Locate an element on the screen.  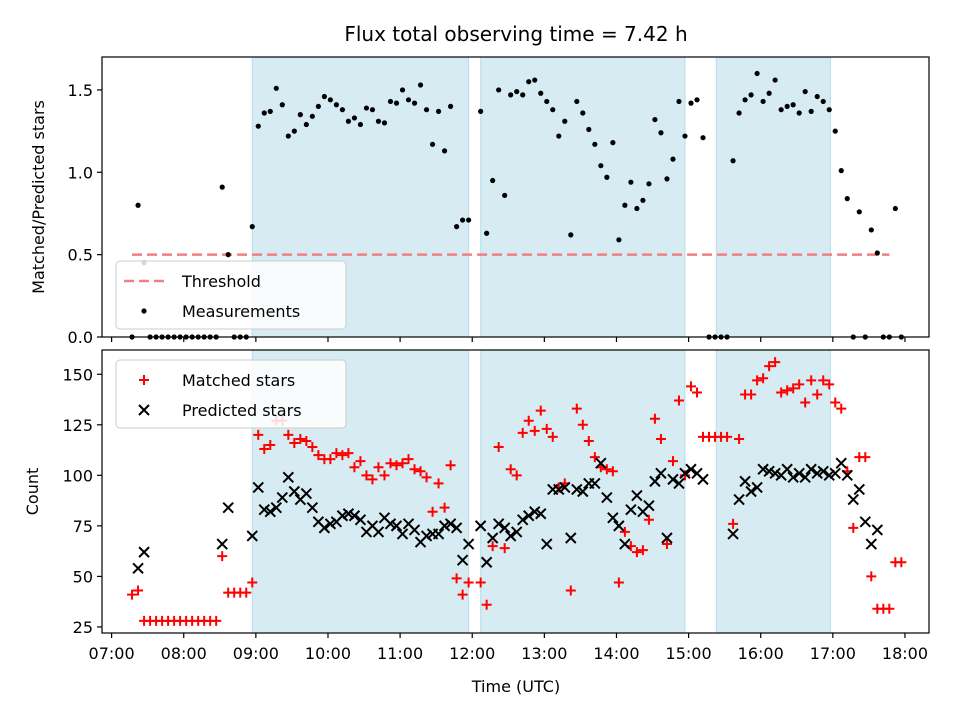
x-tick-label: 17:00 is located at coordinates (833, 653).